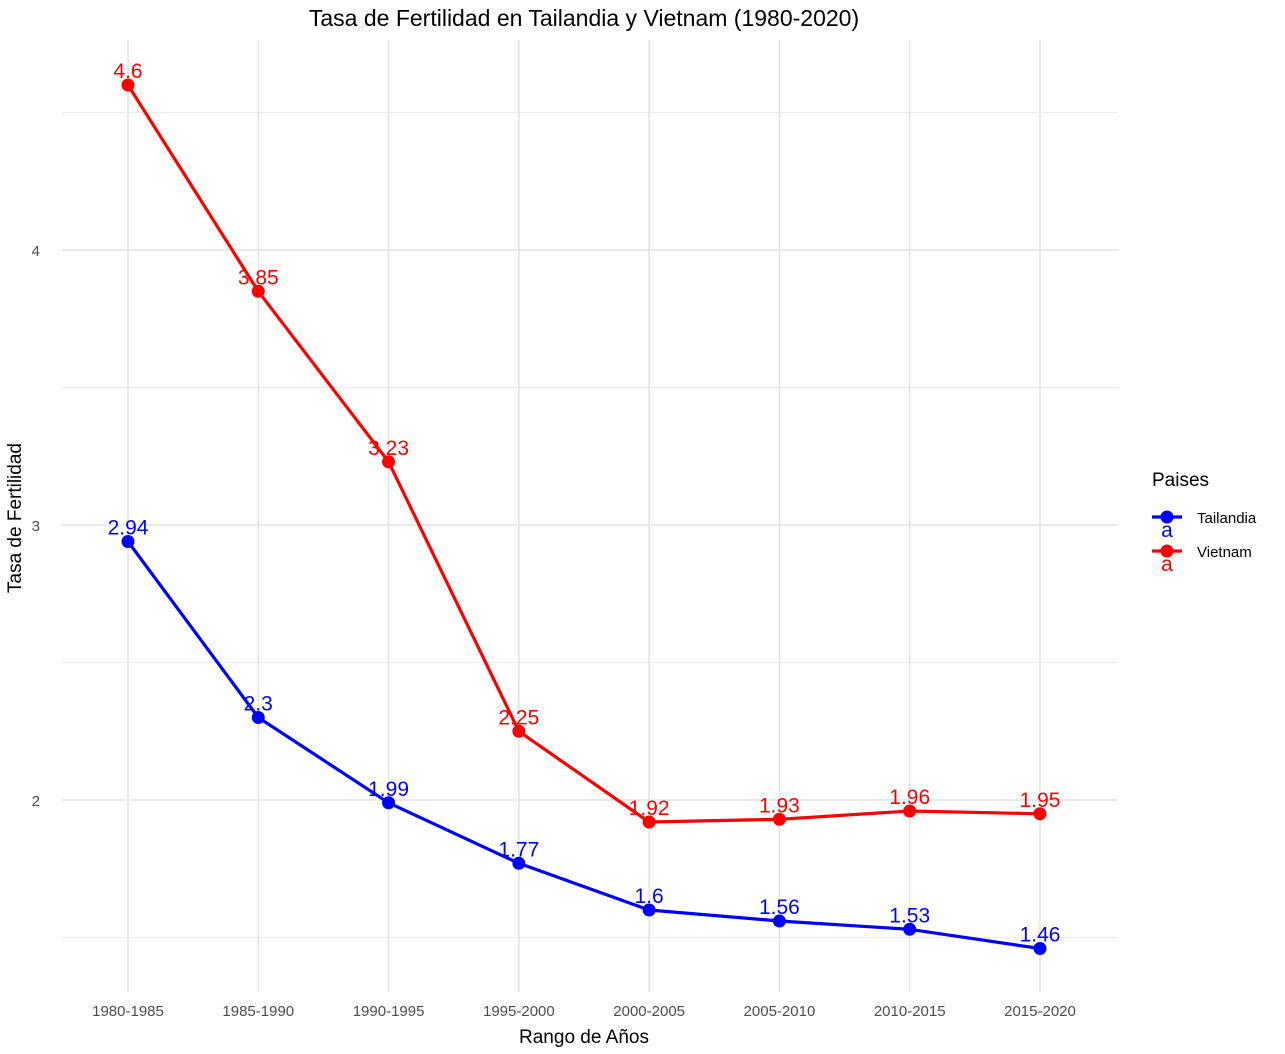  Describe the element at coordinates (649, 808) in the screenshot. I see `data-label-vietnam: 1.92` at that location.